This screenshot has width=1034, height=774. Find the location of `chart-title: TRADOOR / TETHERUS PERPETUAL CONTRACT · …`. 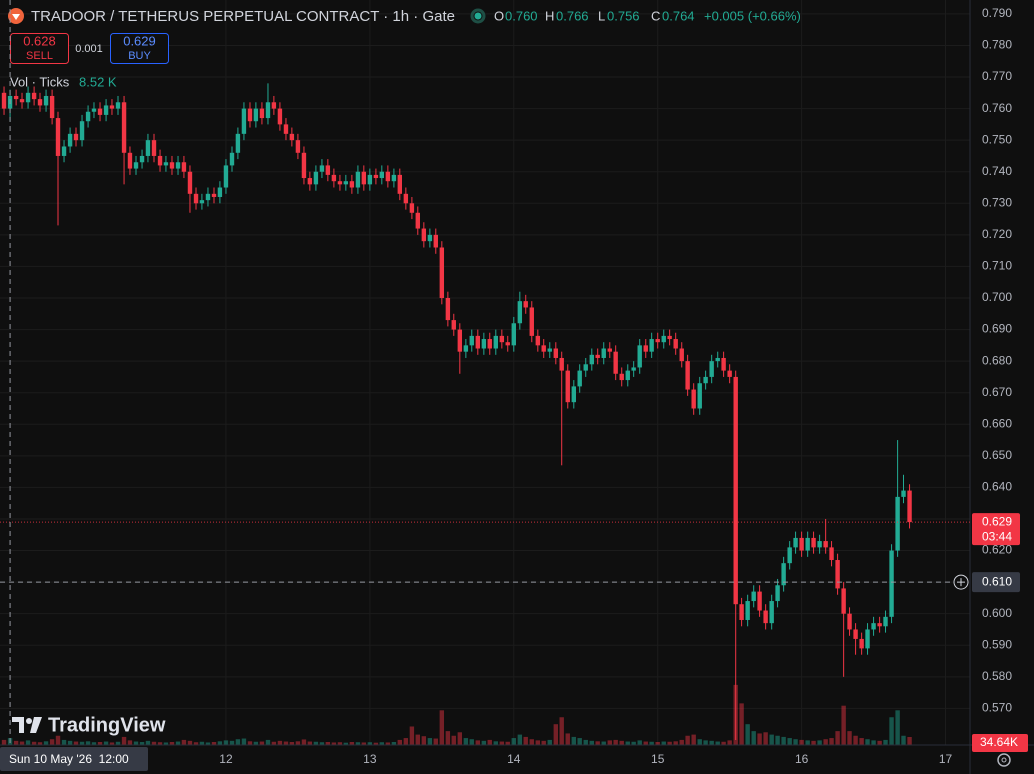

chart-title: TRADOOR / TETHERUS PERPETUAL CONTRACT · … is located at coordinates (243, 16).